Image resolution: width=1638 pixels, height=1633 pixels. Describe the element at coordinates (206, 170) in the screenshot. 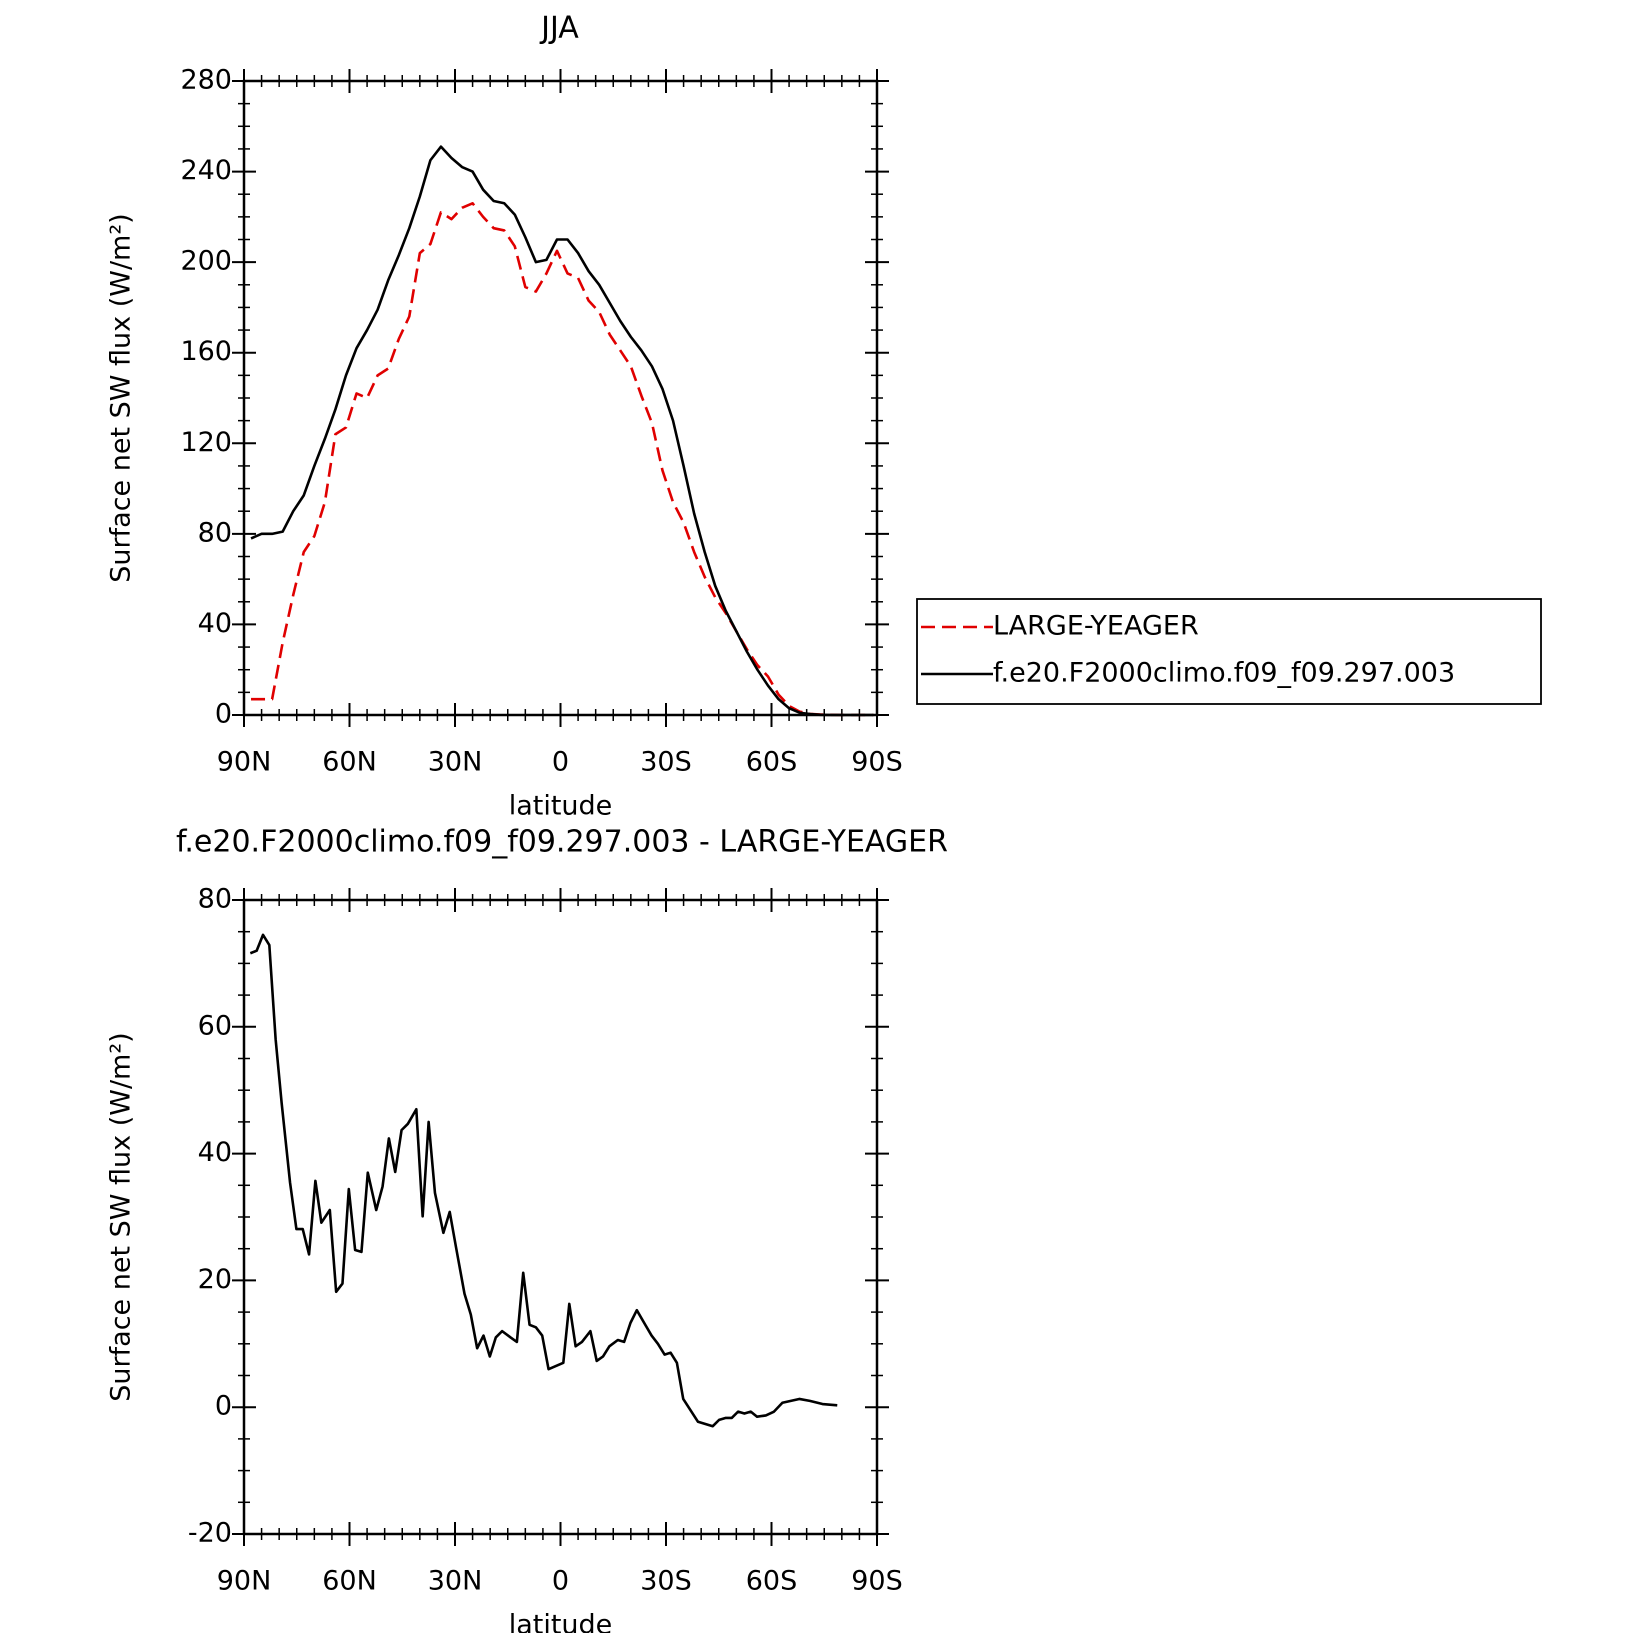

I see `y-tick-label: 240` at that location.